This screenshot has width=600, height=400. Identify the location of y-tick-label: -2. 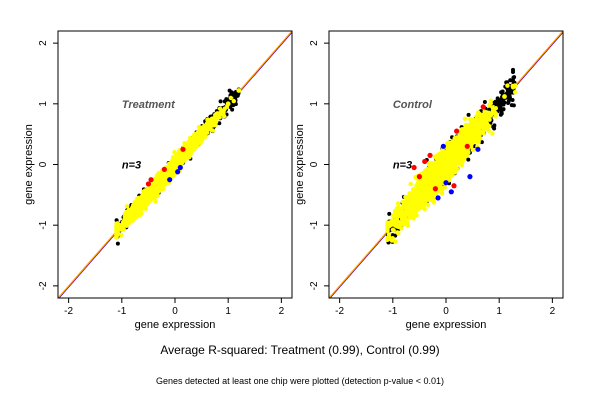
(43, 285).